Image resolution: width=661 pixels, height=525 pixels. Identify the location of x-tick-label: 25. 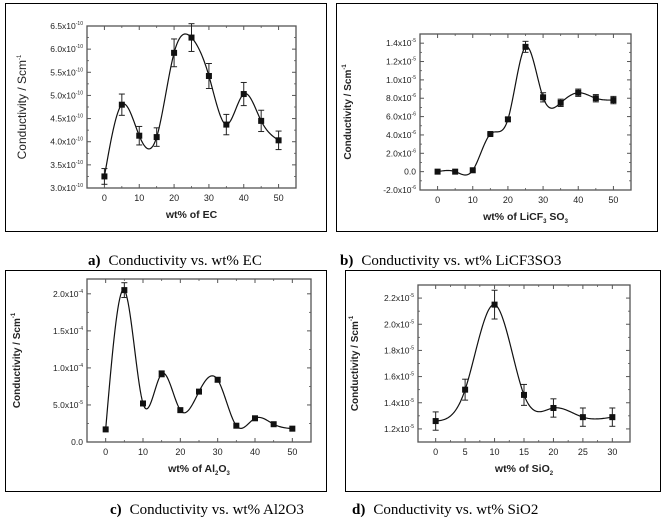
(583, 452).